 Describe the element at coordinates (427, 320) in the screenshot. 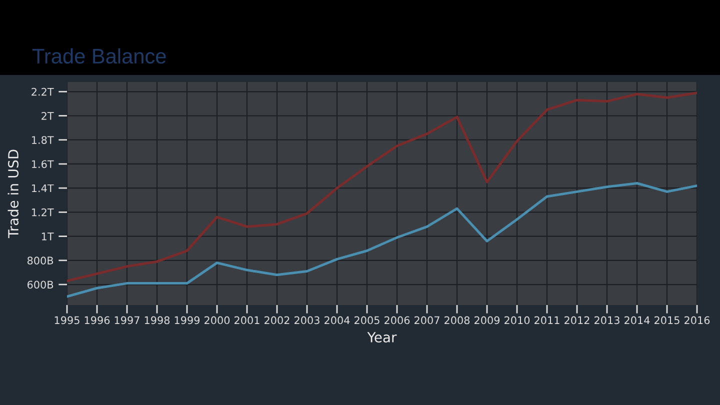

I see `x-tick-label: 2007` at that location.